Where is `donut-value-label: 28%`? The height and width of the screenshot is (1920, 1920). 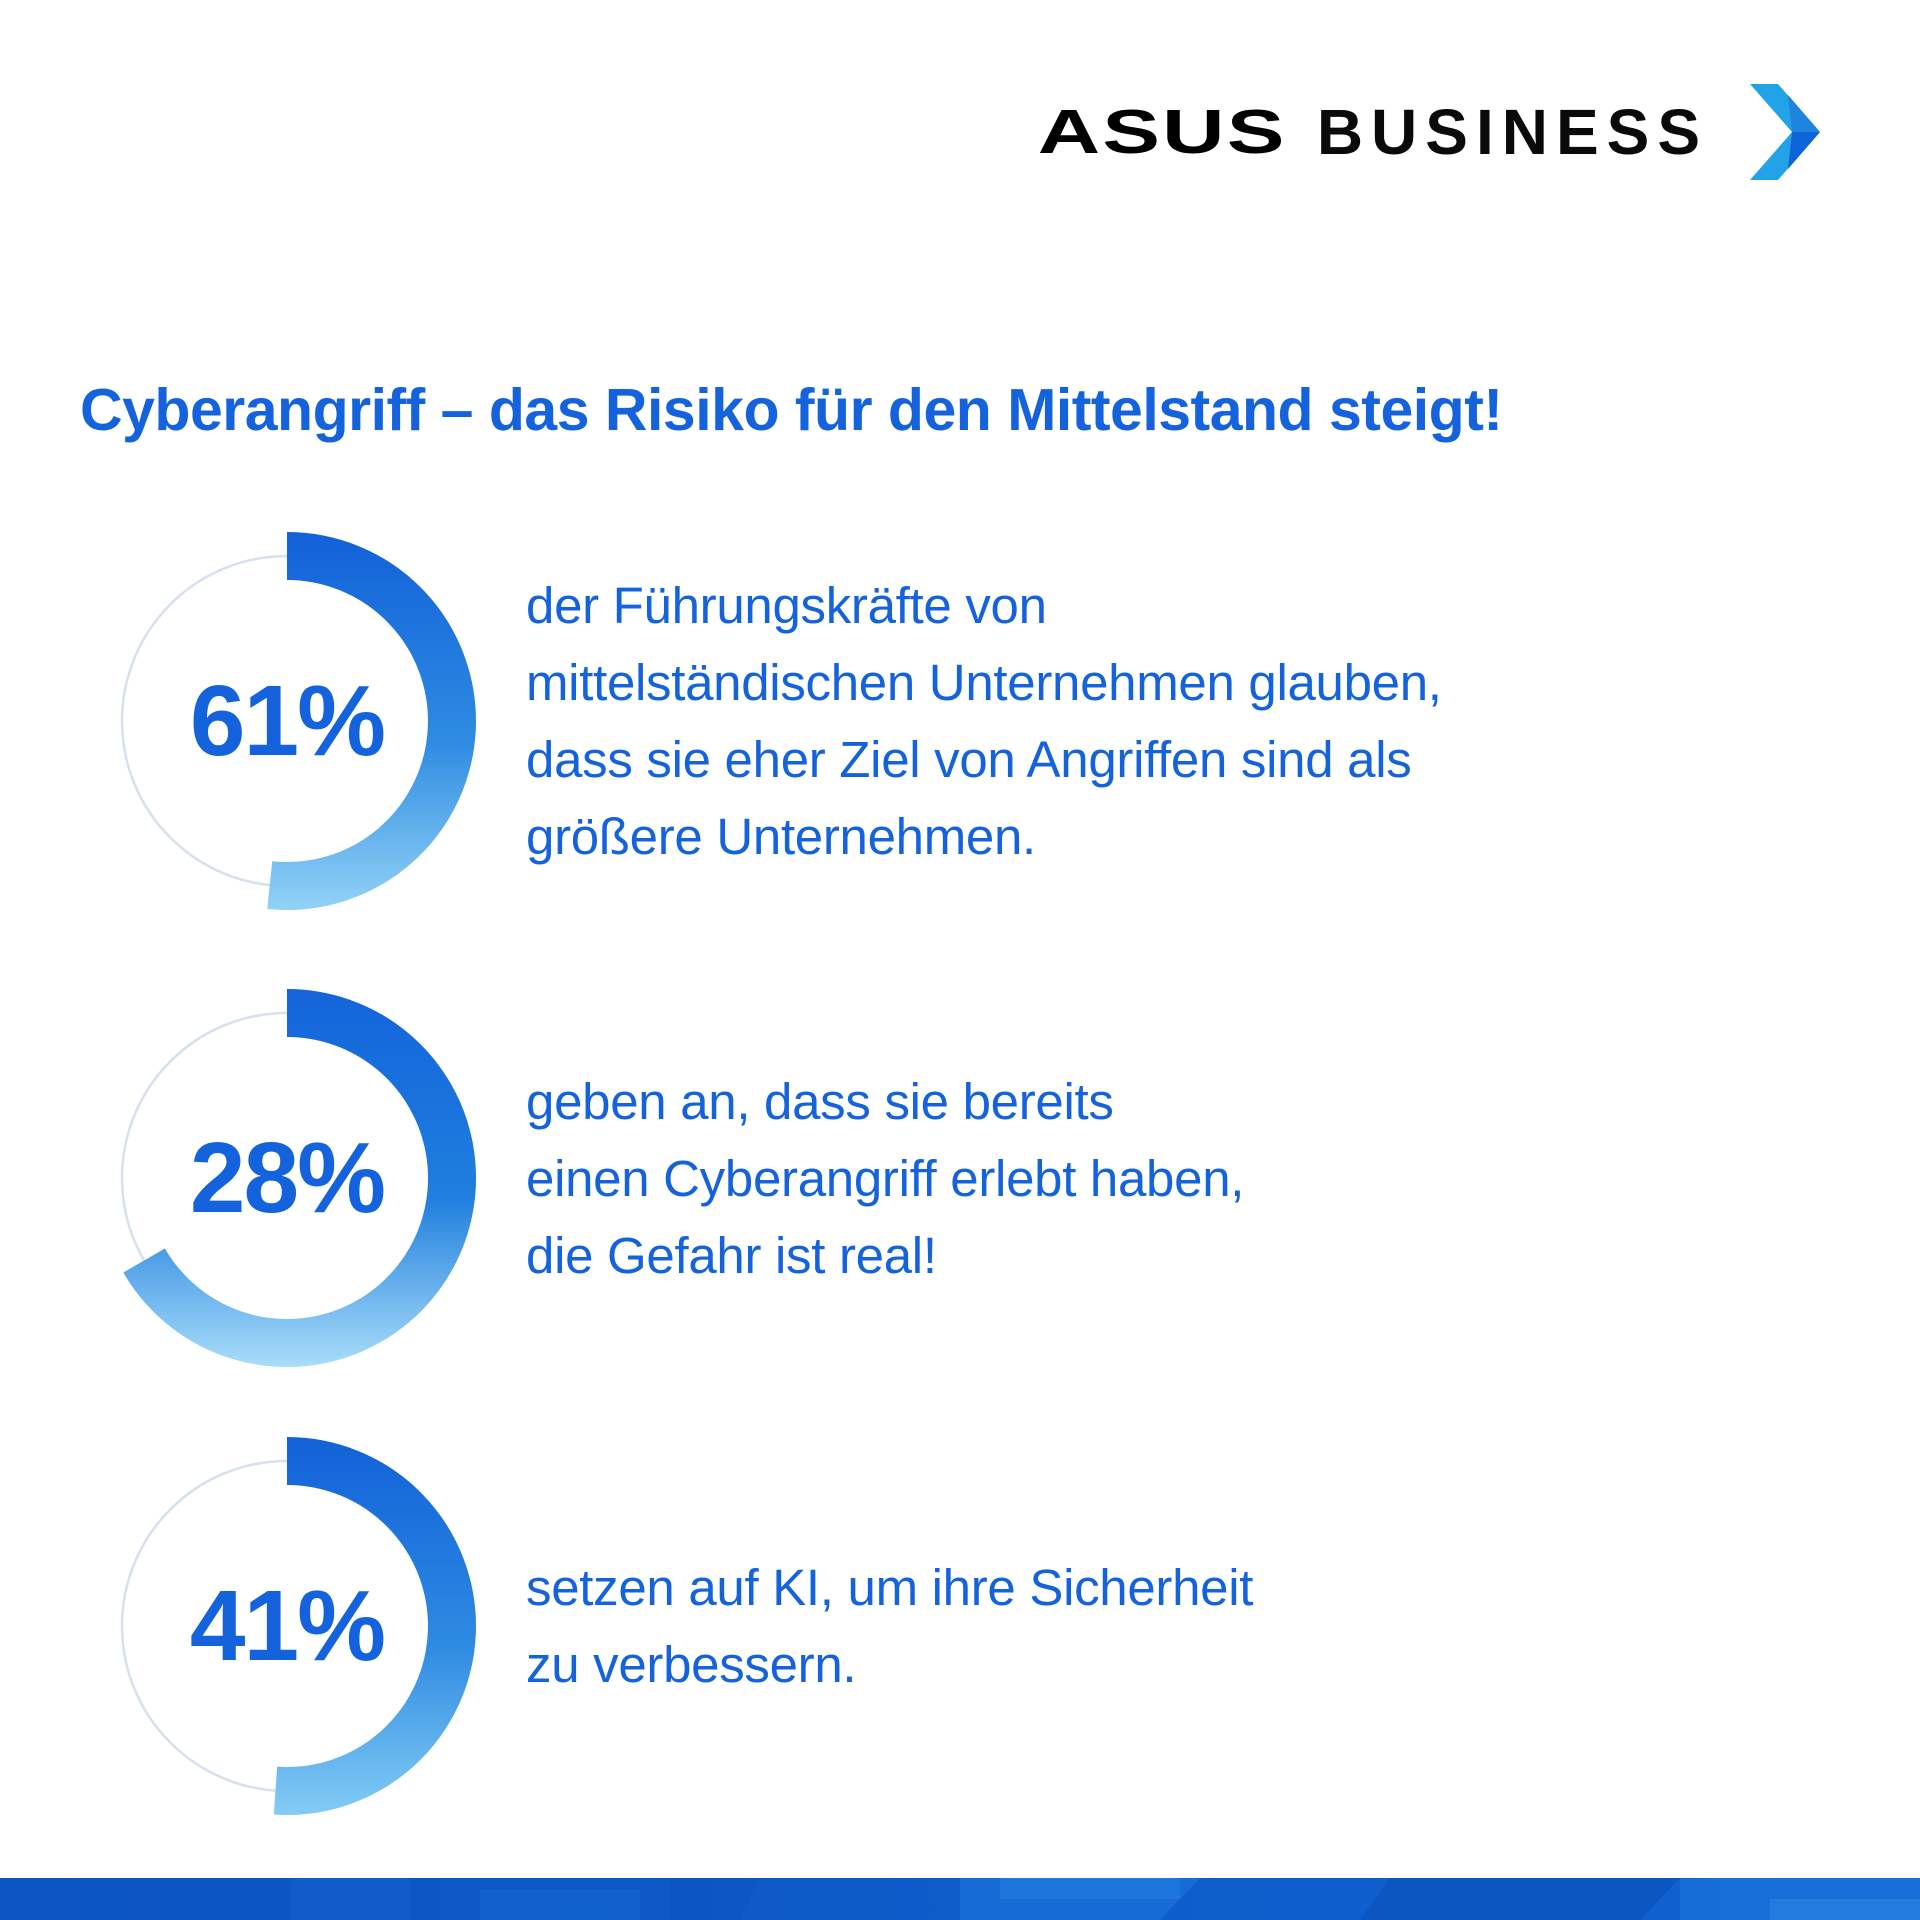
donut-value-label: 28% is located at coordinates (287, 1177).